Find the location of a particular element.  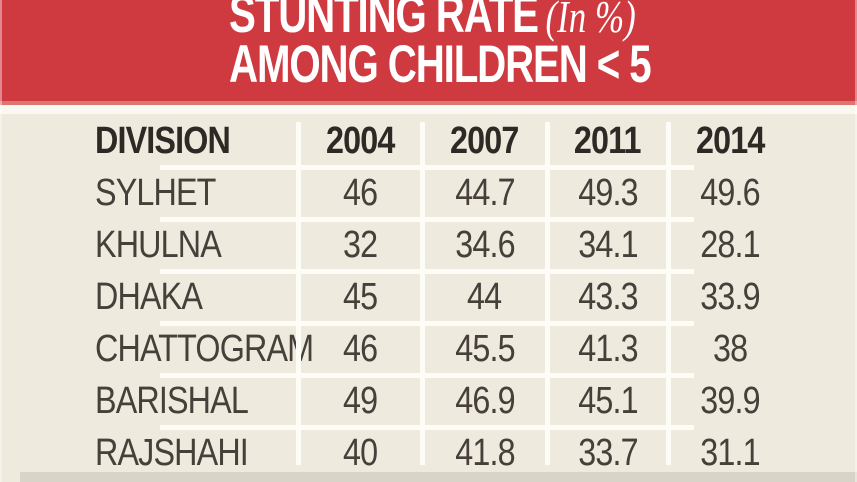

column-header-2014: 2014 is located at coordinates (730, 140).